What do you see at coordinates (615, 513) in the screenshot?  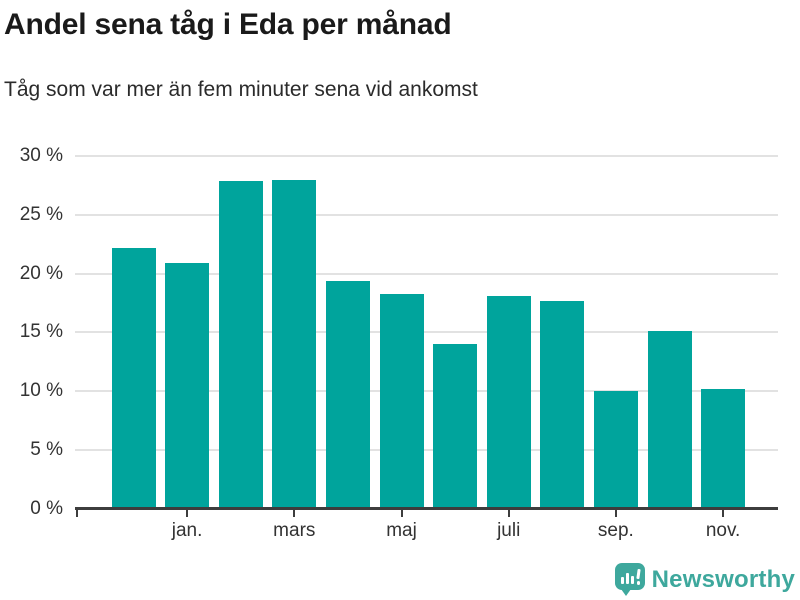 I see `x-axis-tick-sep.` at bounding box center [615, 513].